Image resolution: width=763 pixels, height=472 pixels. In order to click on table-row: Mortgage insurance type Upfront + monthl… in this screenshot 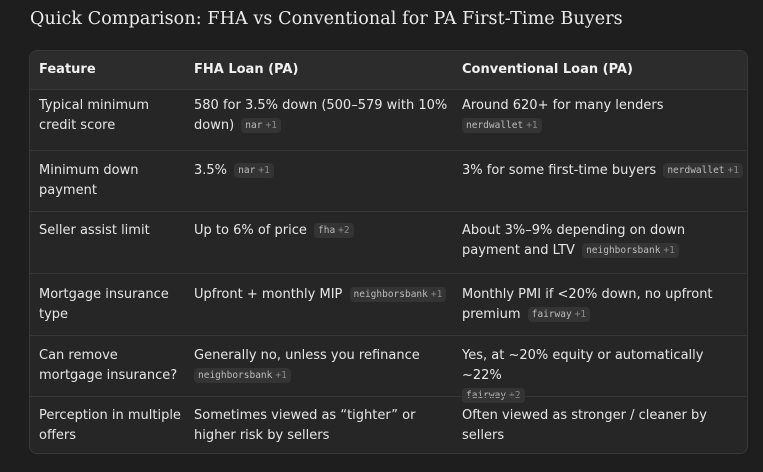, I will do `click(388, 304)`.